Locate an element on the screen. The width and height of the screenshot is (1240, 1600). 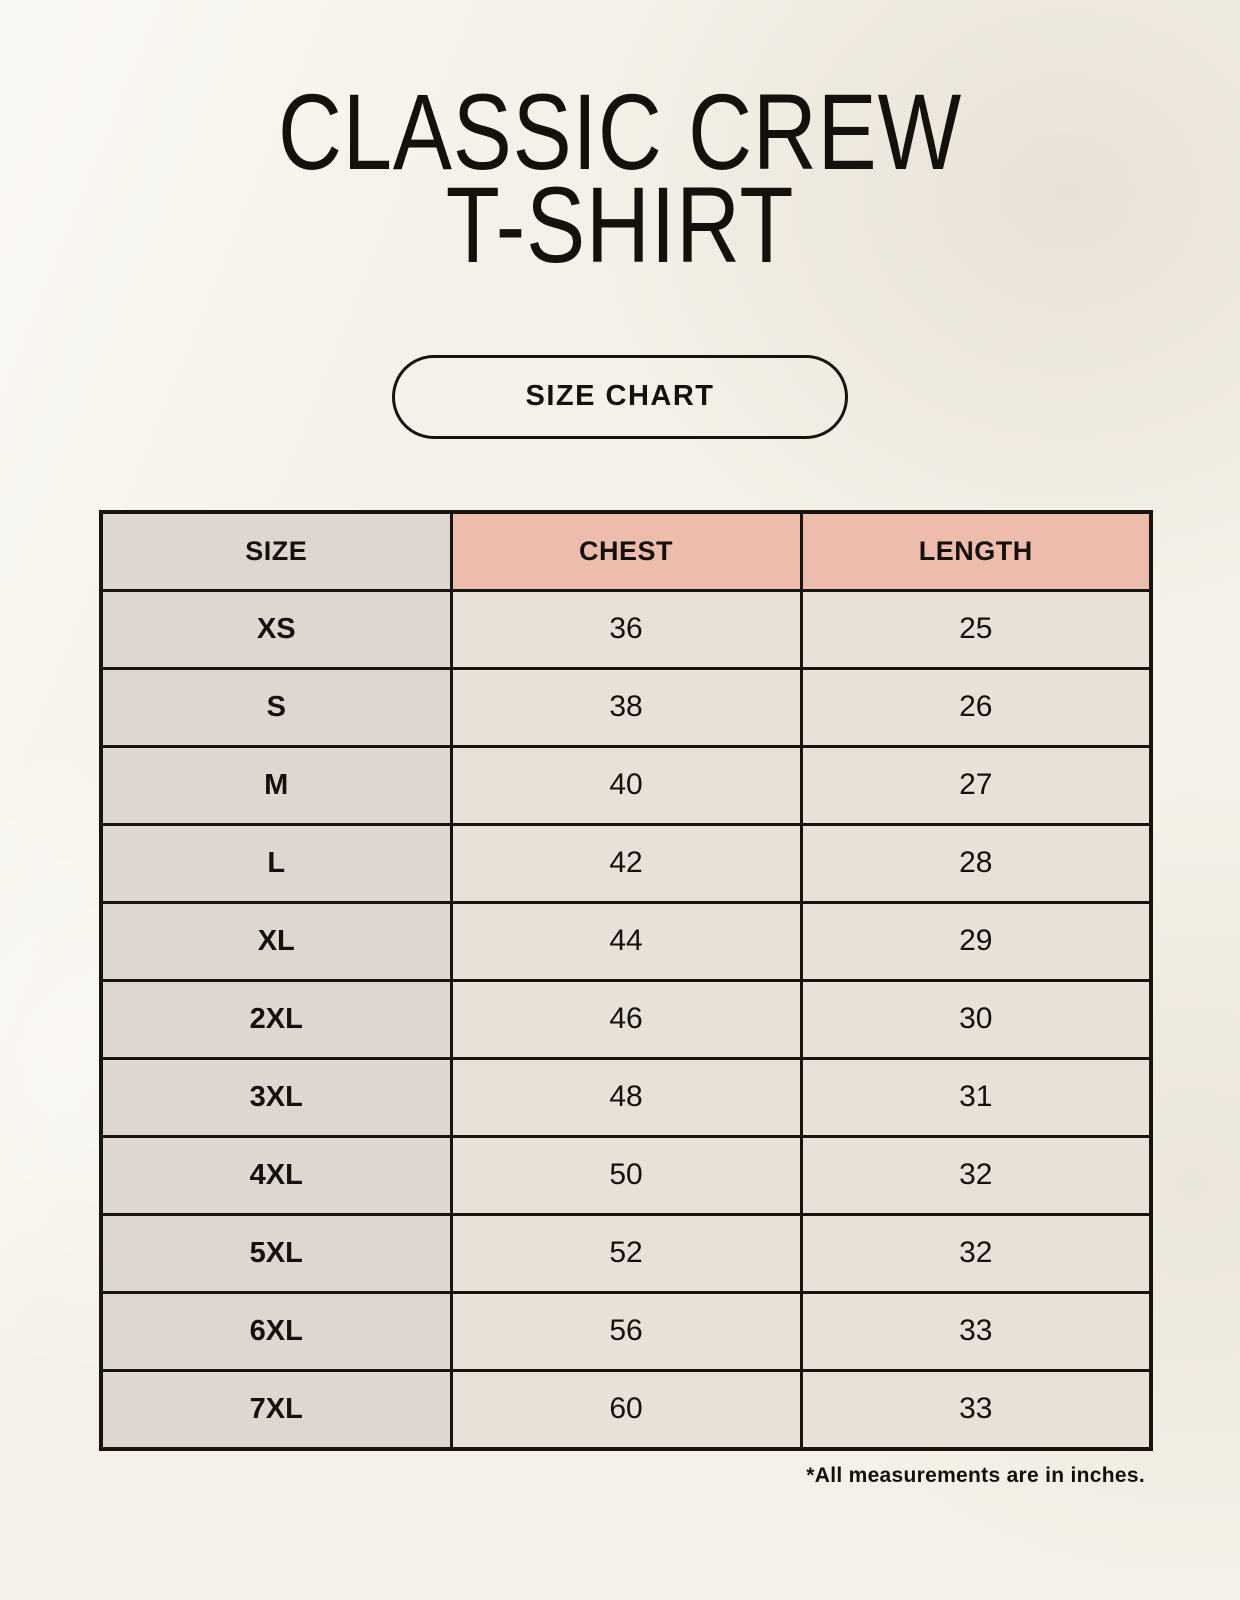
chest-cell: 60 is located at coordinates (626, 1409).